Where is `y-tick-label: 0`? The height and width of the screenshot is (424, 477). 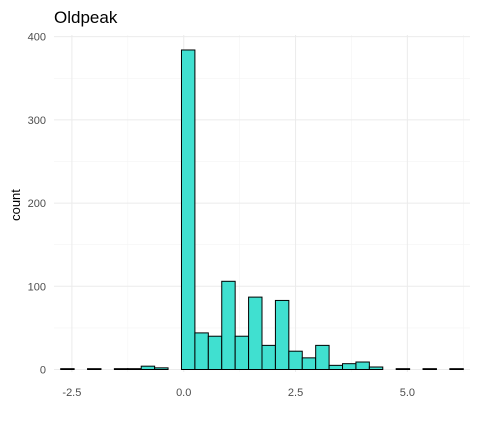
y-tick-label: 0 is located at coordinates (43, 371).